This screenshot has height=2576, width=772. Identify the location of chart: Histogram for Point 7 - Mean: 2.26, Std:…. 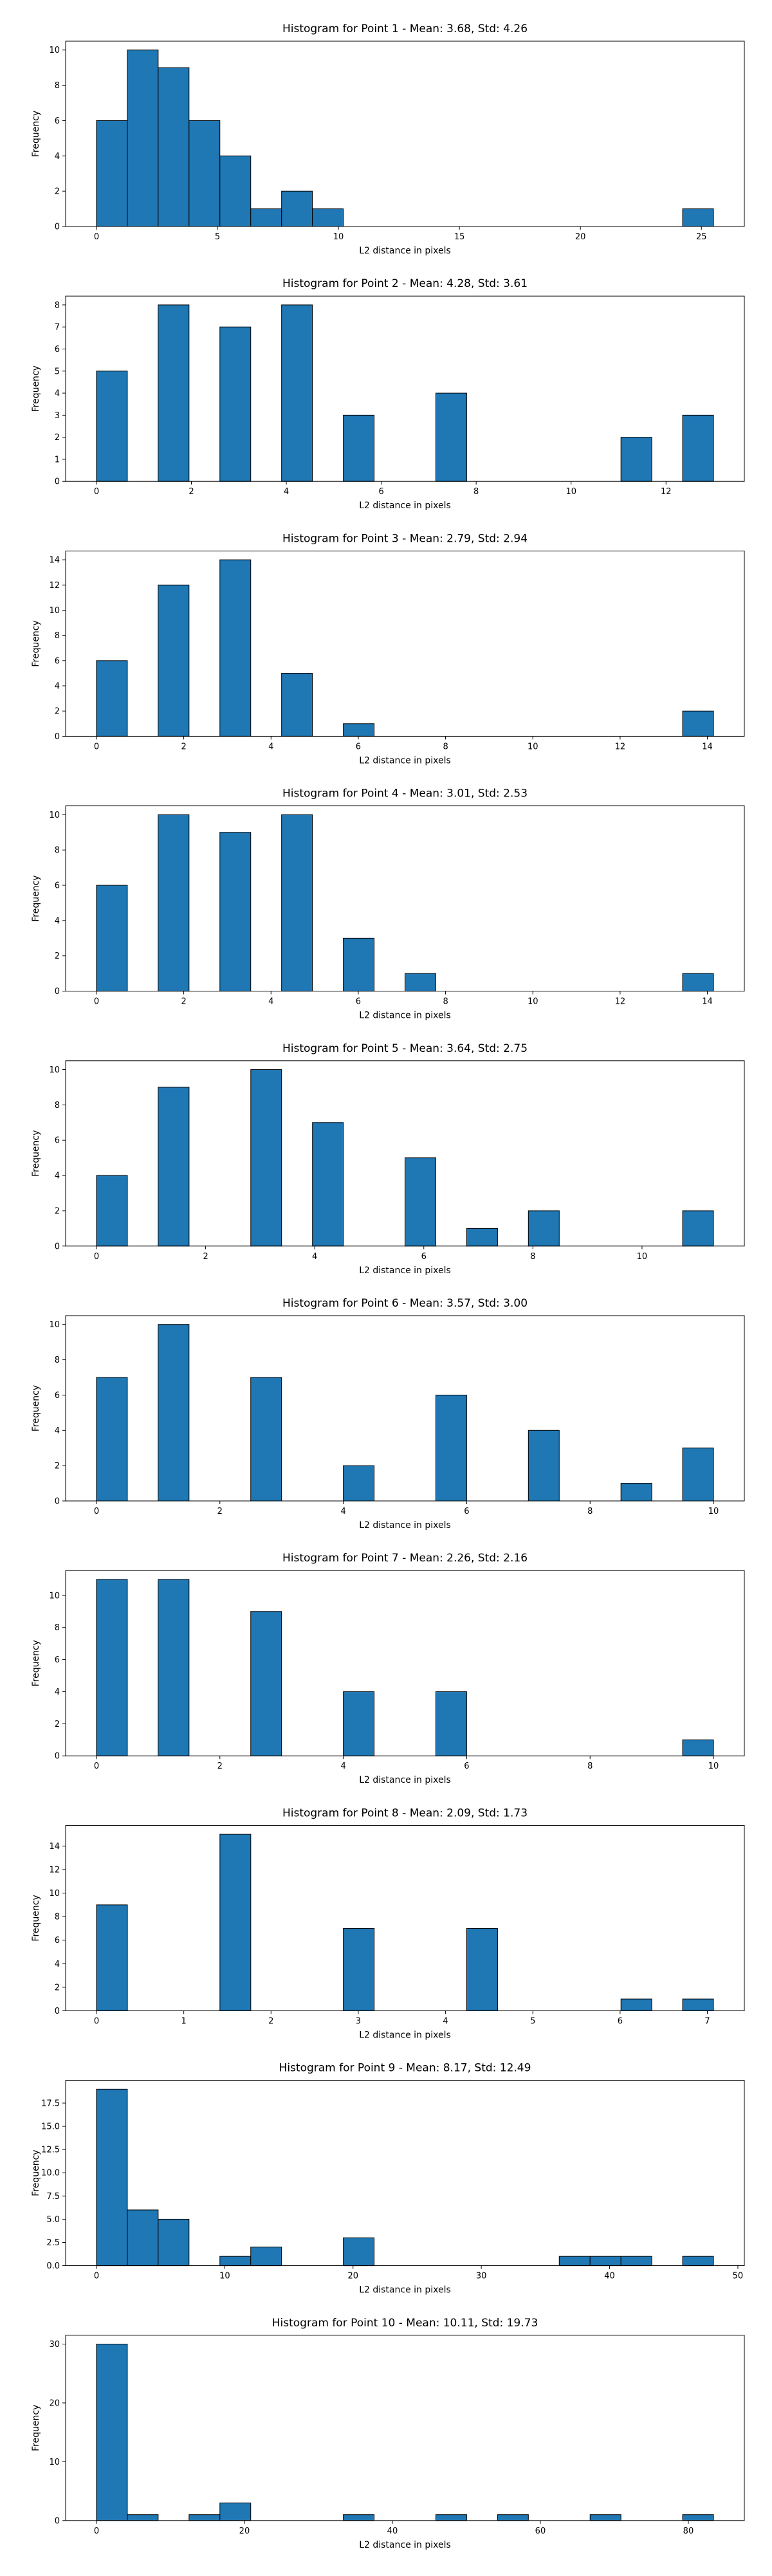
(388, 1668).